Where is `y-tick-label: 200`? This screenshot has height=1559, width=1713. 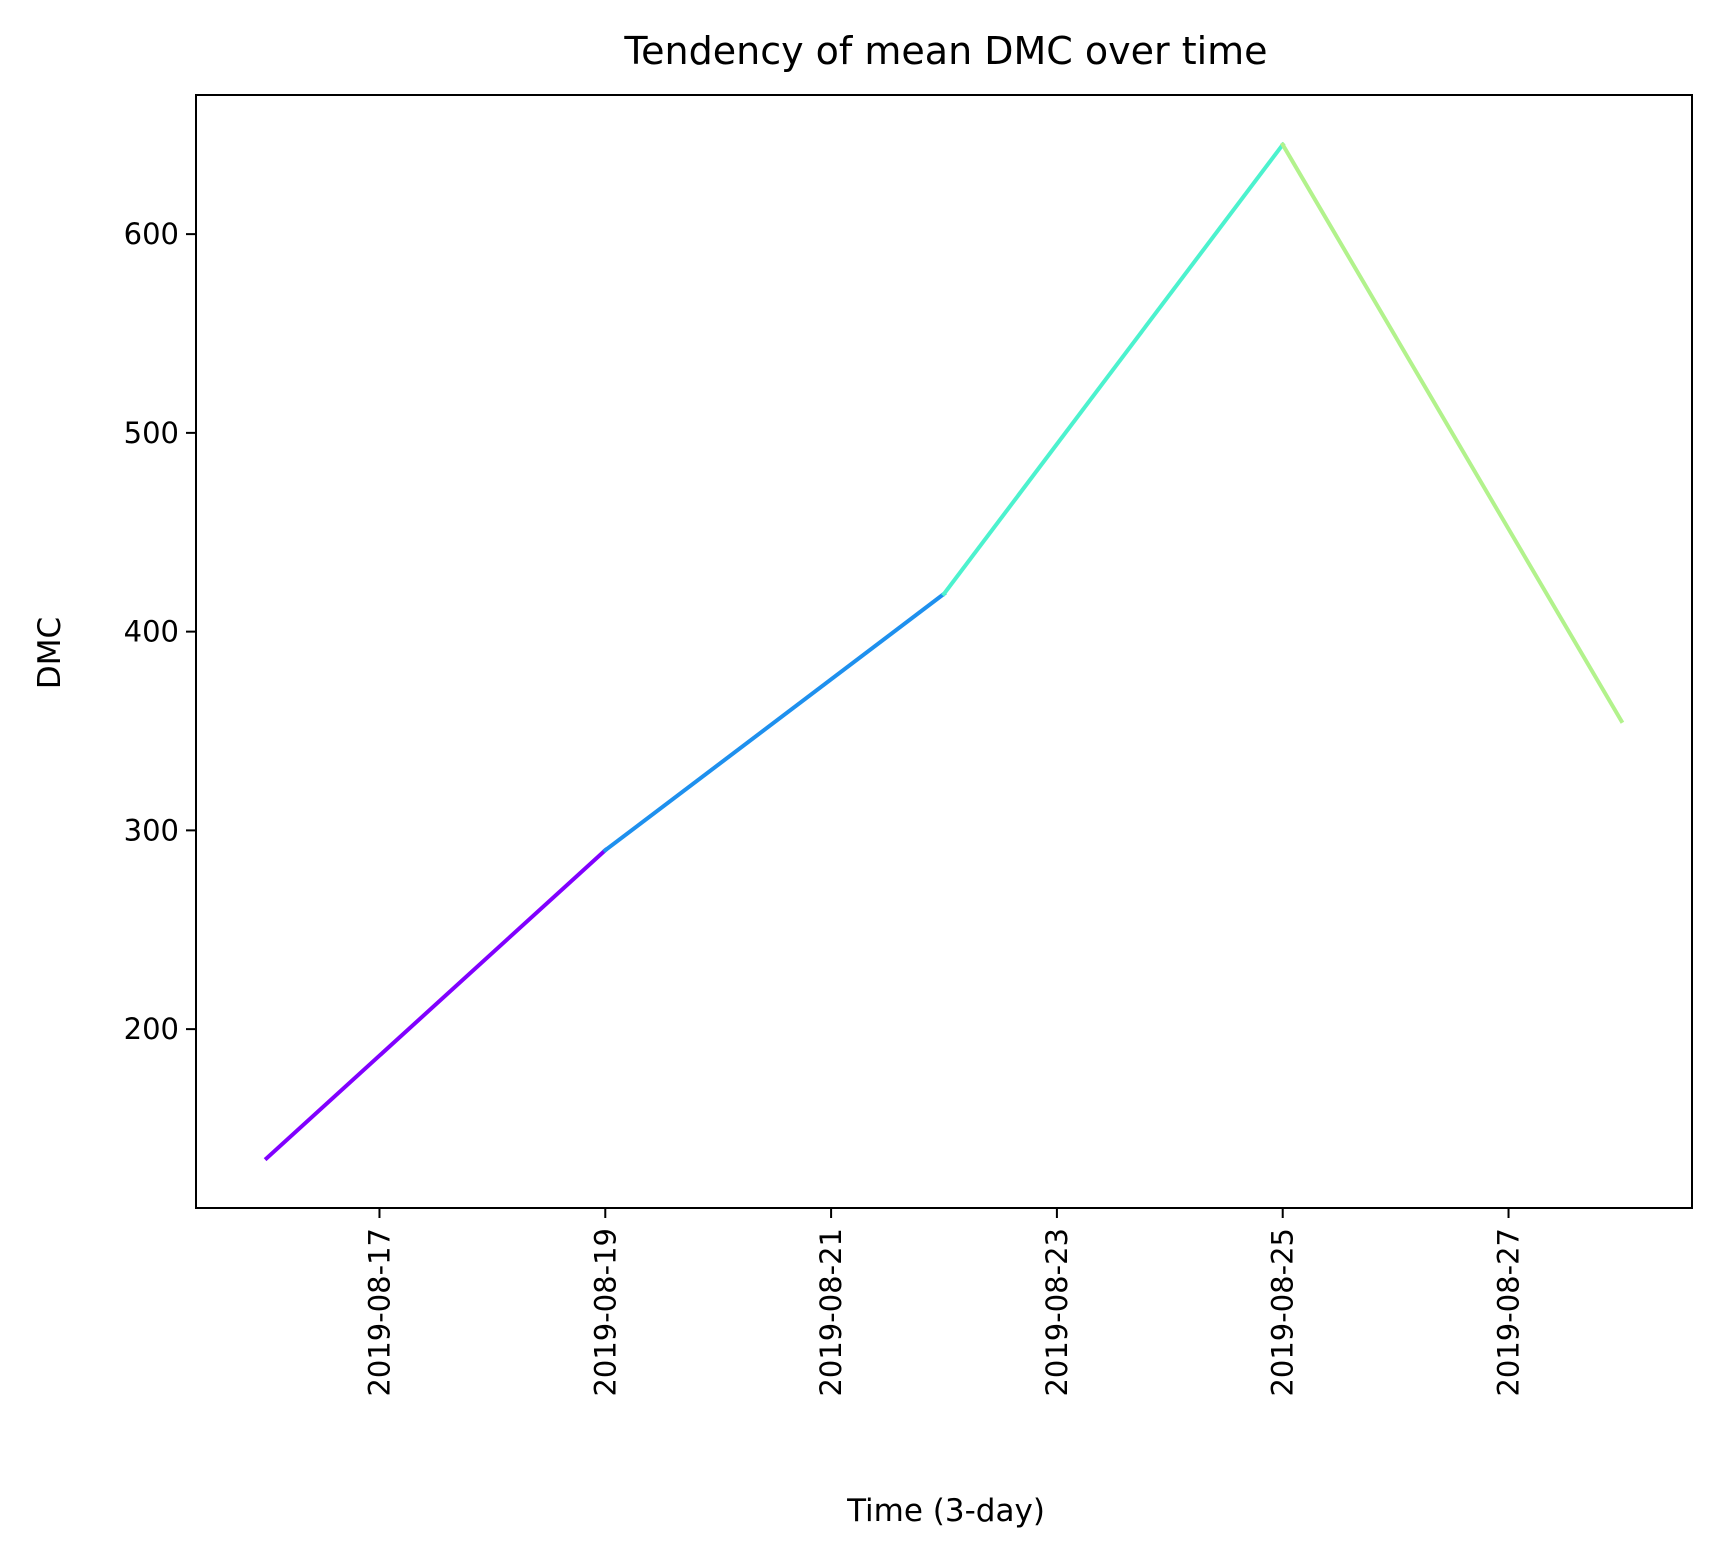 y-tick-label: 200 is located at coordinates (151, 1029).